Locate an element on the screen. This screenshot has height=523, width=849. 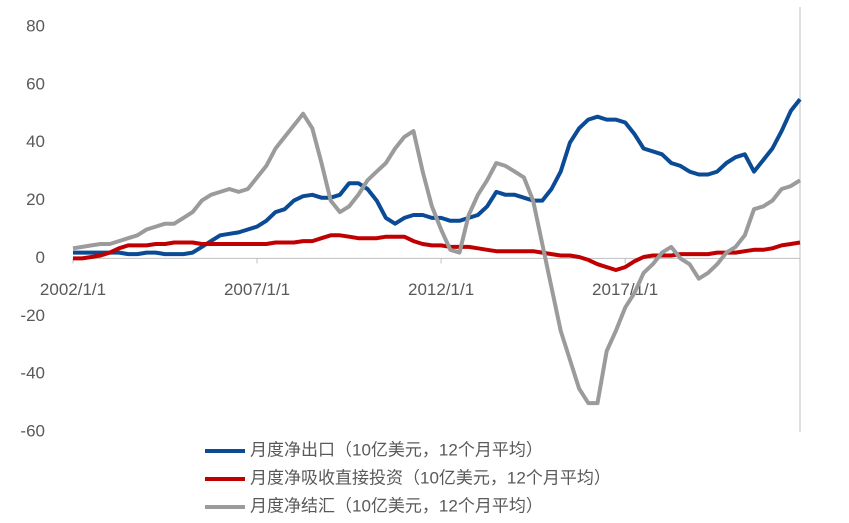
y-tick-label: 40 is located at coordinates (35, 141).